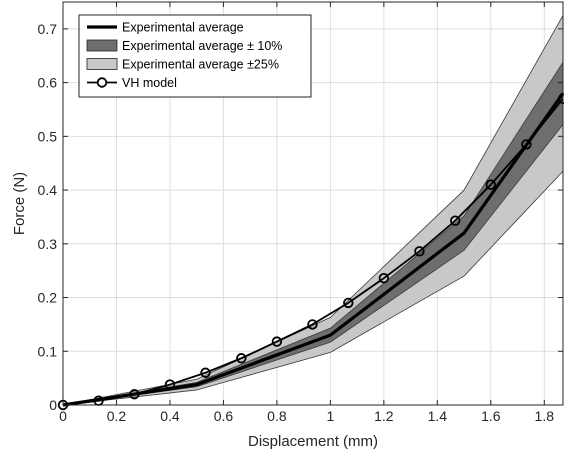 This screenshot has width=564, height=457. Describe the element at coordinates (48, 83) in the screenshot. I see `y-tick-label-6: 0.6` at that location.